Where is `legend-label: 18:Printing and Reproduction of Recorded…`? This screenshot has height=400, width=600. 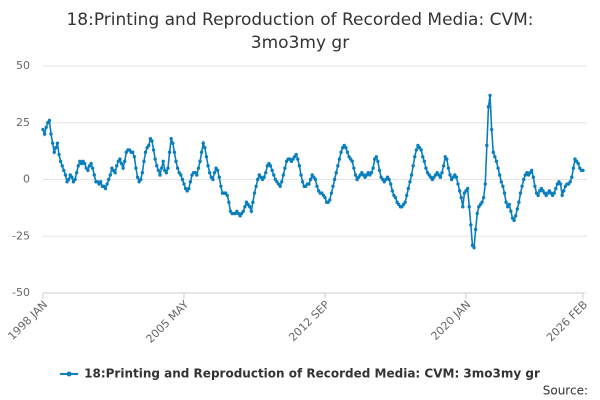 legend-label: 18:Printing and Reproduction of Recorded… is located at coordinates (312, 374).